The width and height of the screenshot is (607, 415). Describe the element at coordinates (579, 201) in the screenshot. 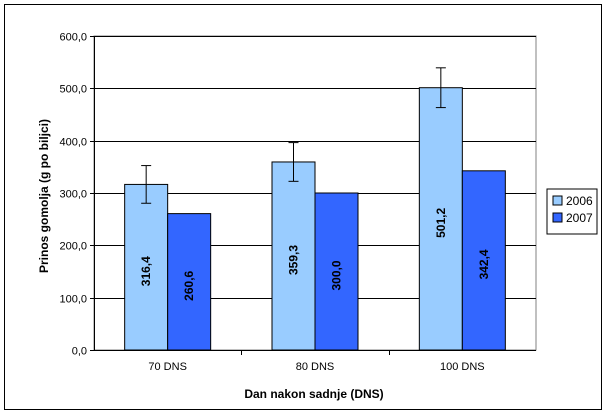

I see `legend-label: 2006` at that location.